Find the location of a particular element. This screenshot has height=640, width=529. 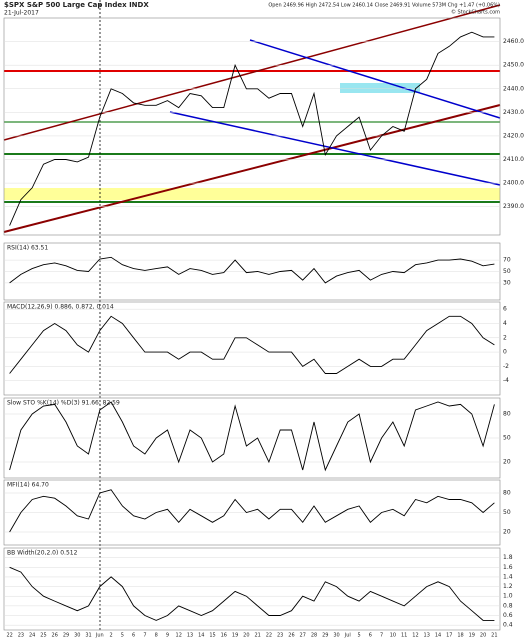

x-tick-label: 9 is located at coordinates (167, 636).